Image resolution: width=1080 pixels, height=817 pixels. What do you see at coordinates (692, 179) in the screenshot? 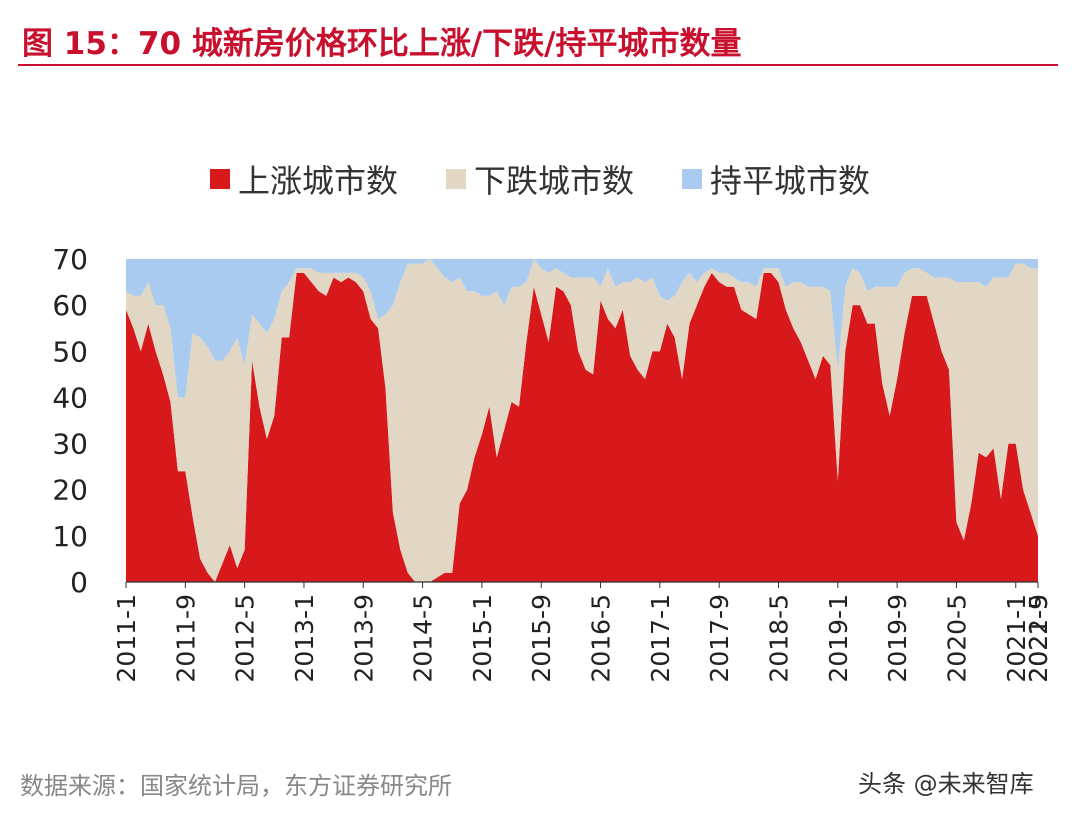
I see `legend-swatch-flat` at bounding box center [692, 179].